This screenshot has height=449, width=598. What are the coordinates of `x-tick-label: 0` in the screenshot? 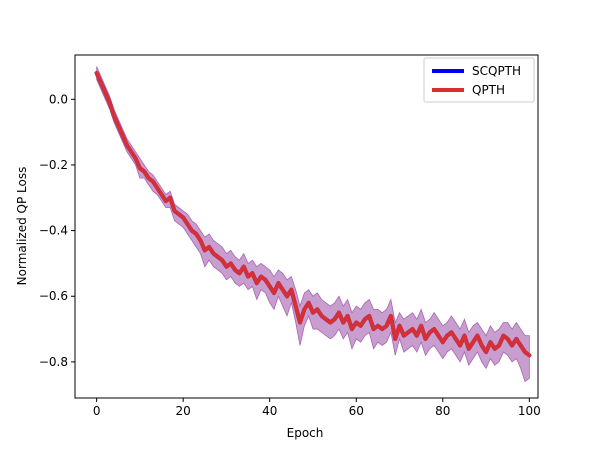 It's located at (97, 411).